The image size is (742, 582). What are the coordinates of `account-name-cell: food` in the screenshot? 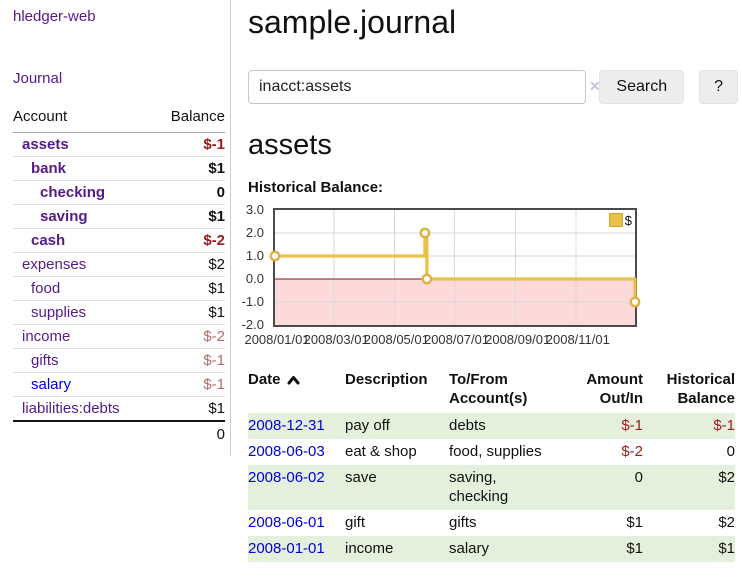 It's located at (83, 288).